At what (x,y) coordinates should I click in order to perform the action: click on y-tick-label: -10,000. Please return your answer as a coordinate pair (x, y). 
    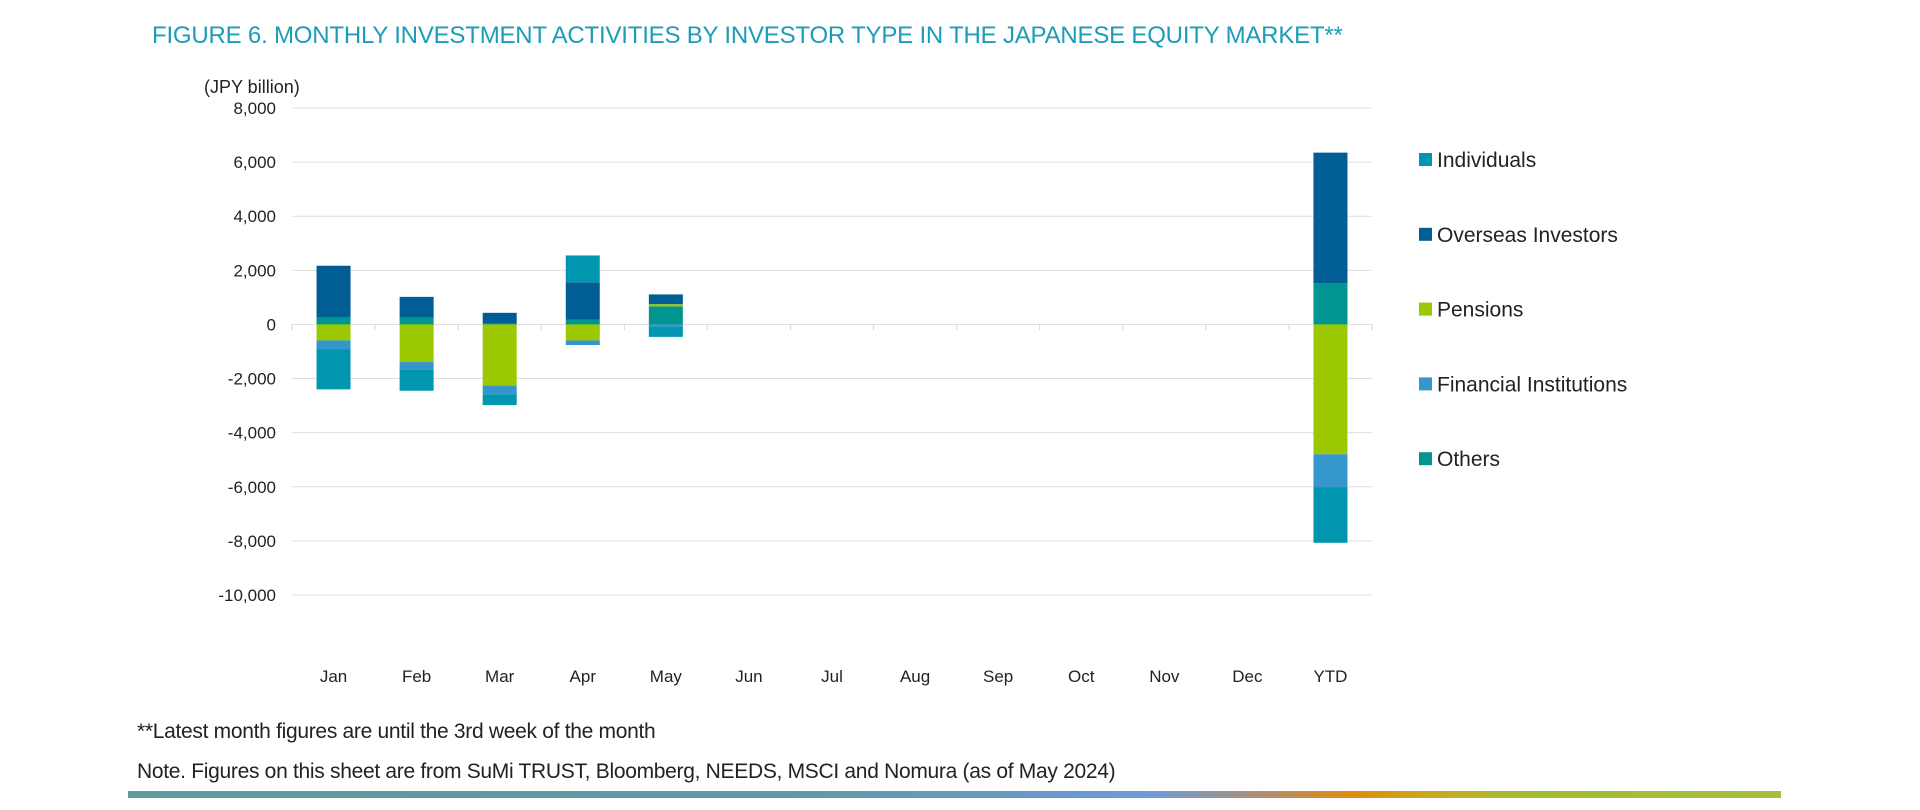
    Looking at the image, I should click on (247, 595).